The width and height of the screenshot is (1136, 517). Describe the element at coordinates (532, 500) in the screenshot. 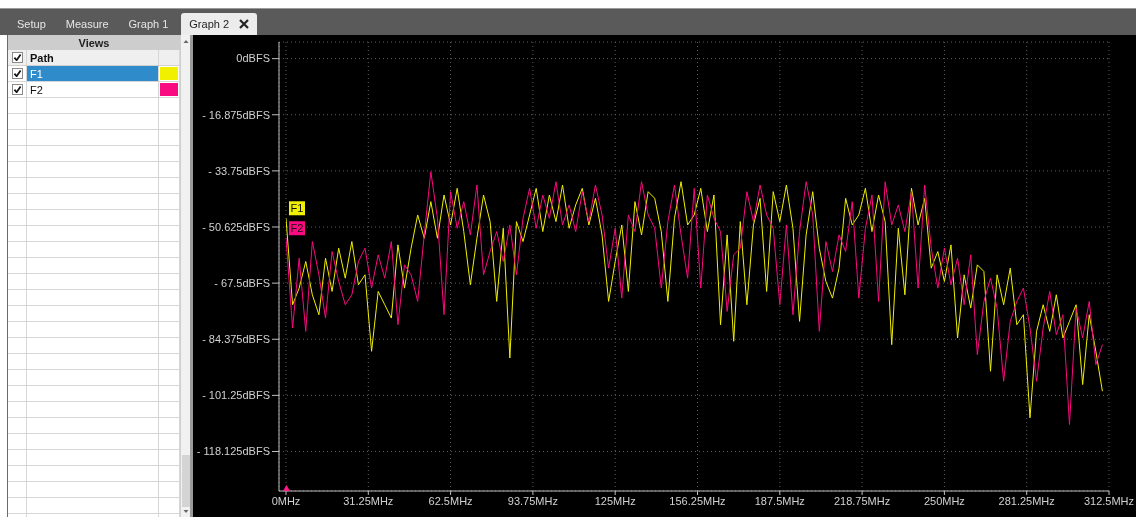

I see `x-tick-label: 93.75MHz` at that location.